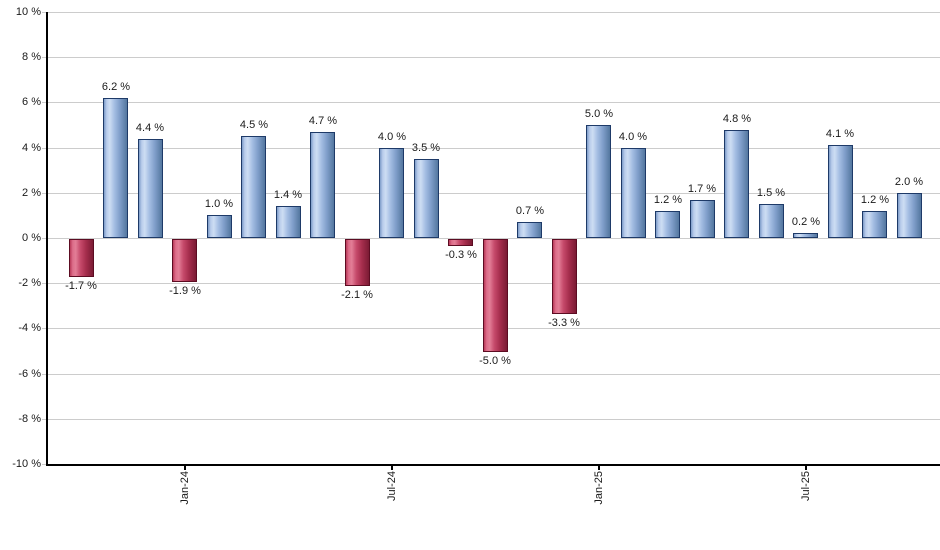  Describe the element at coordinates (840, 134) in the screenshot. I see `bar-value-label: 4.1 %` at that location.